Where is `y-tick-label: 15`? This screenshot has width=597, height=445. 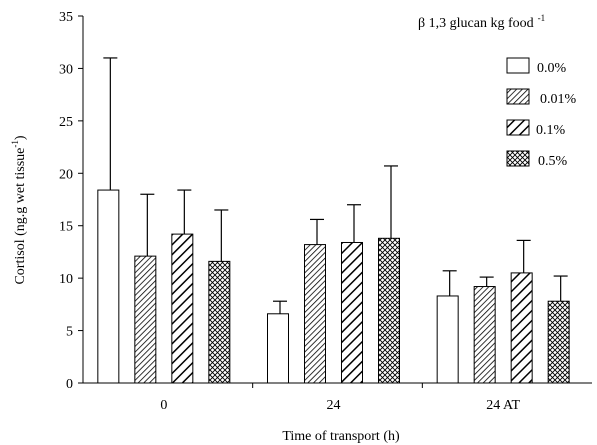
y-tick-label: 15 is located at coordinates (66, 227).